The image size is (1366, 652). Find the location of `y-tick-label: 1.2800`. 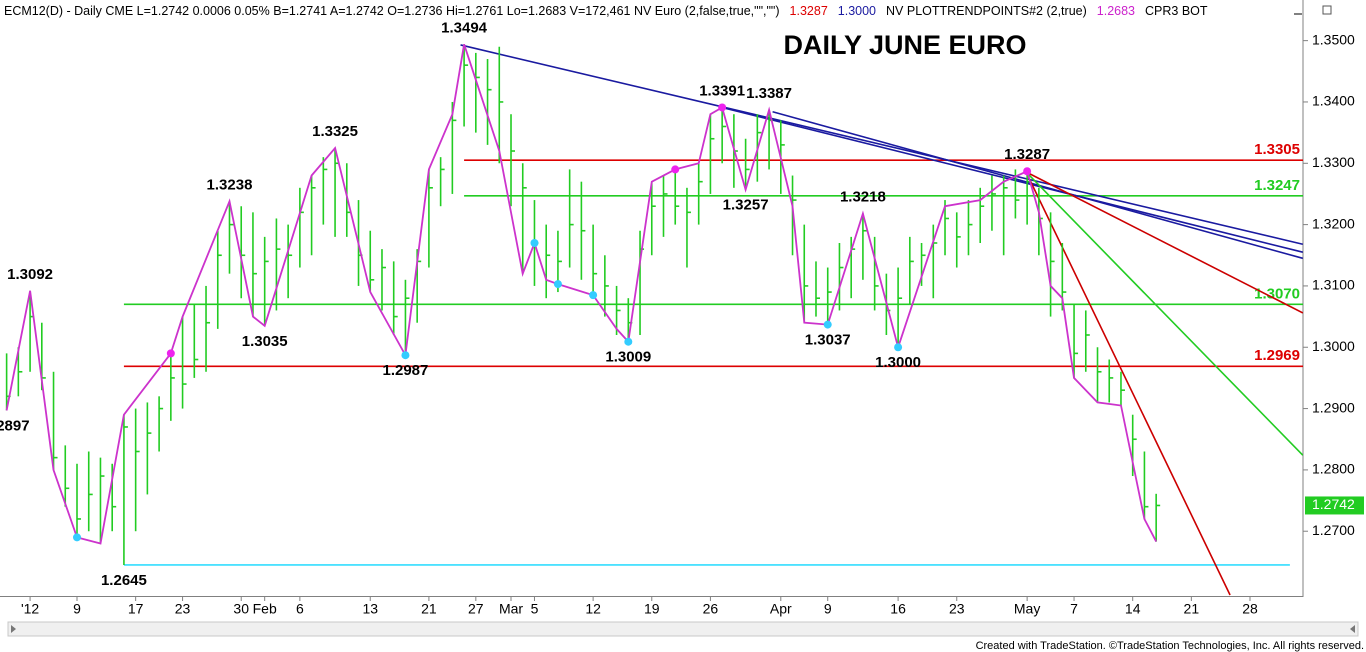

y-tick-label: 1.2800 is located at coordinates (1333, 469).